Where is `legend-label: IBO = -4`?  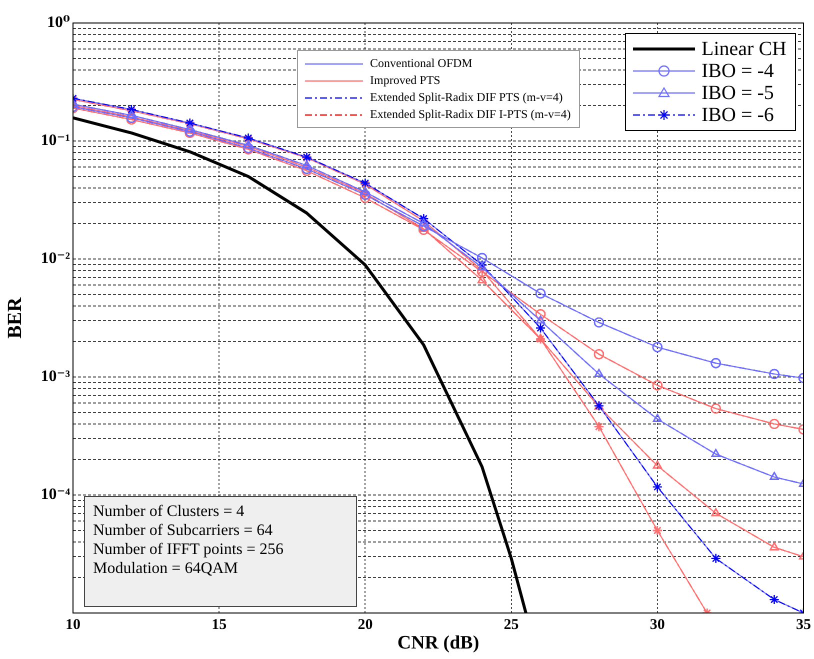 legend-label: IBO = -4 is located at coordinates (738, 71).